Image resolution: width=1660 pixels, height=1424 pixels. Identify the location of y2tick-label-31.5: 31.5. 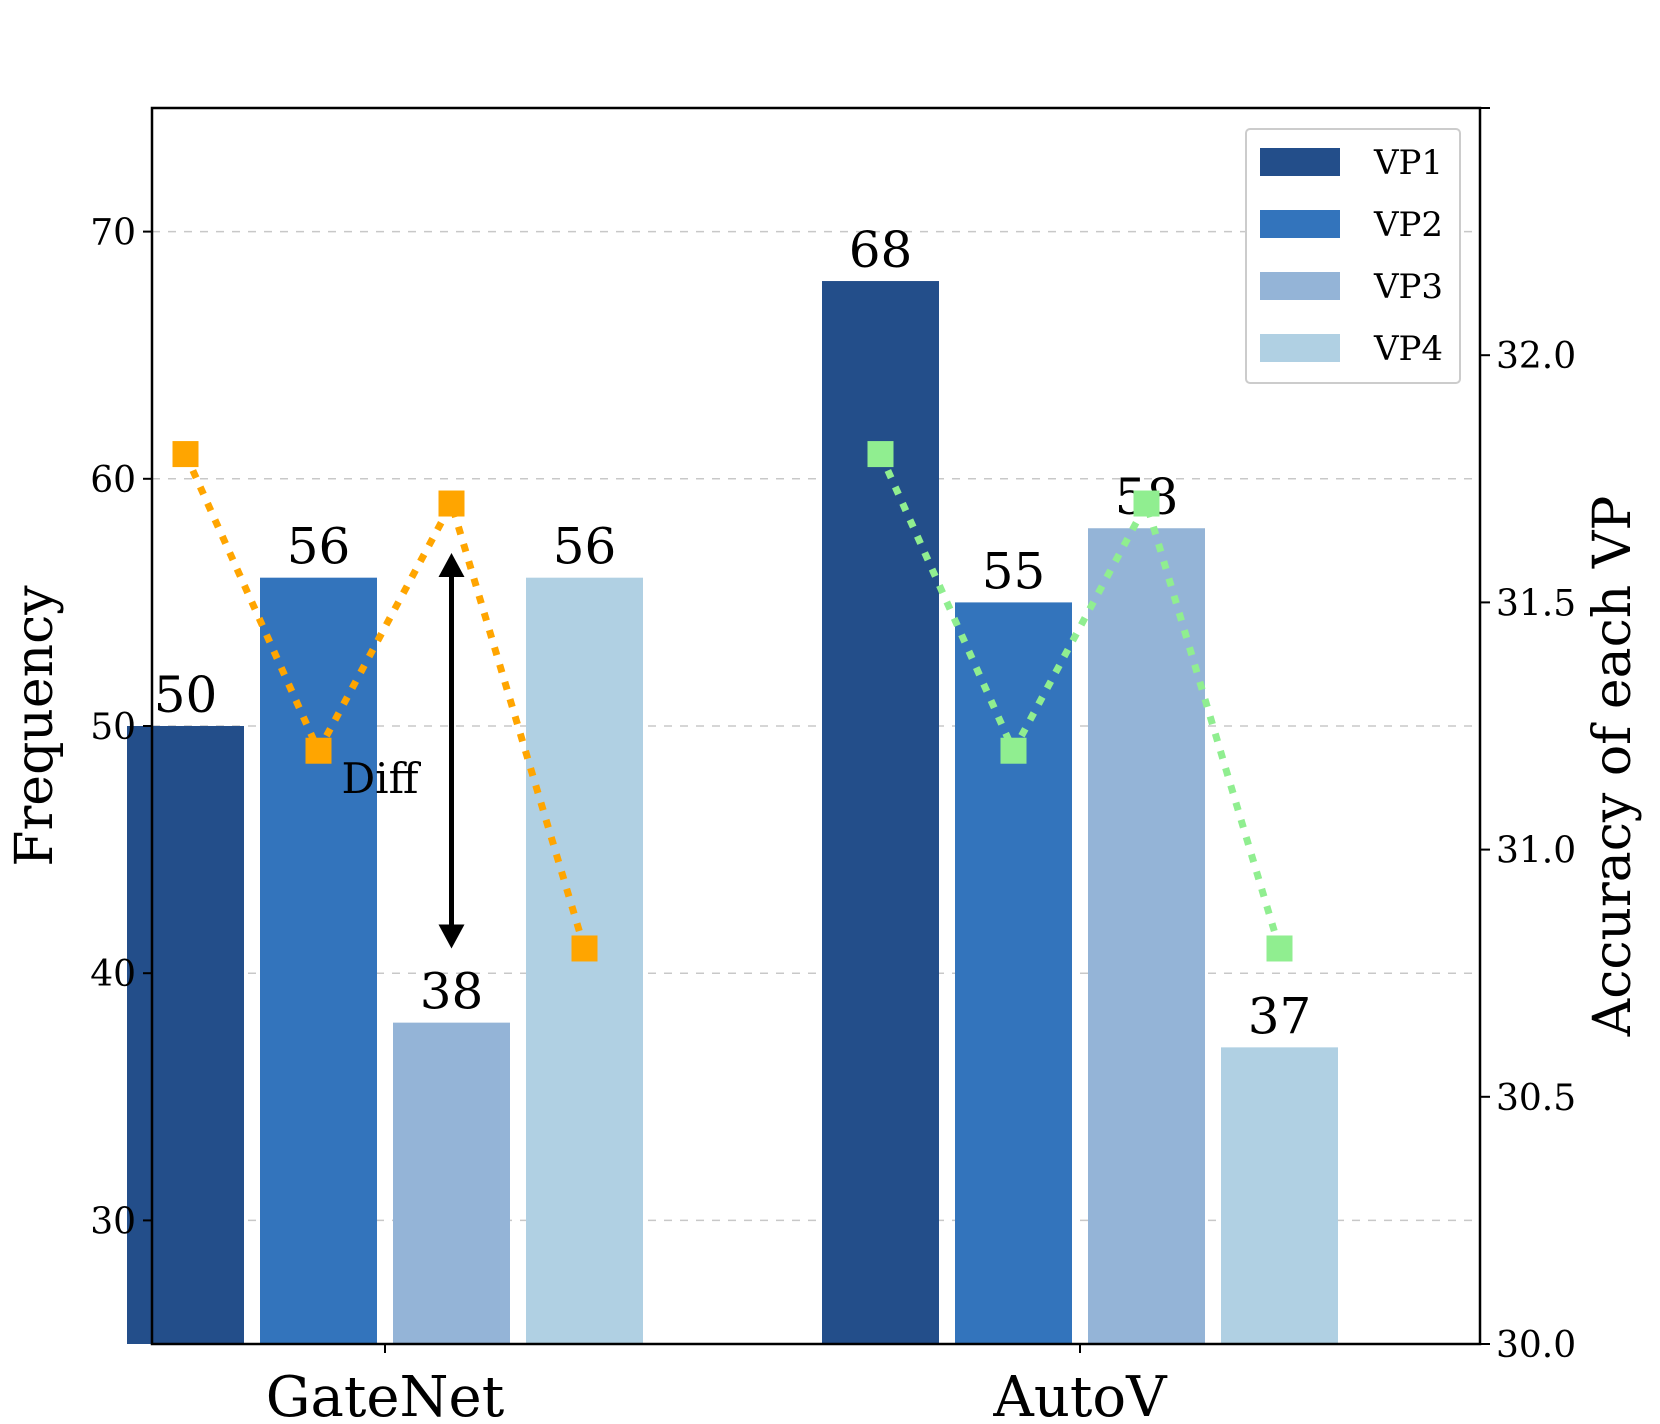
(1536, 603).